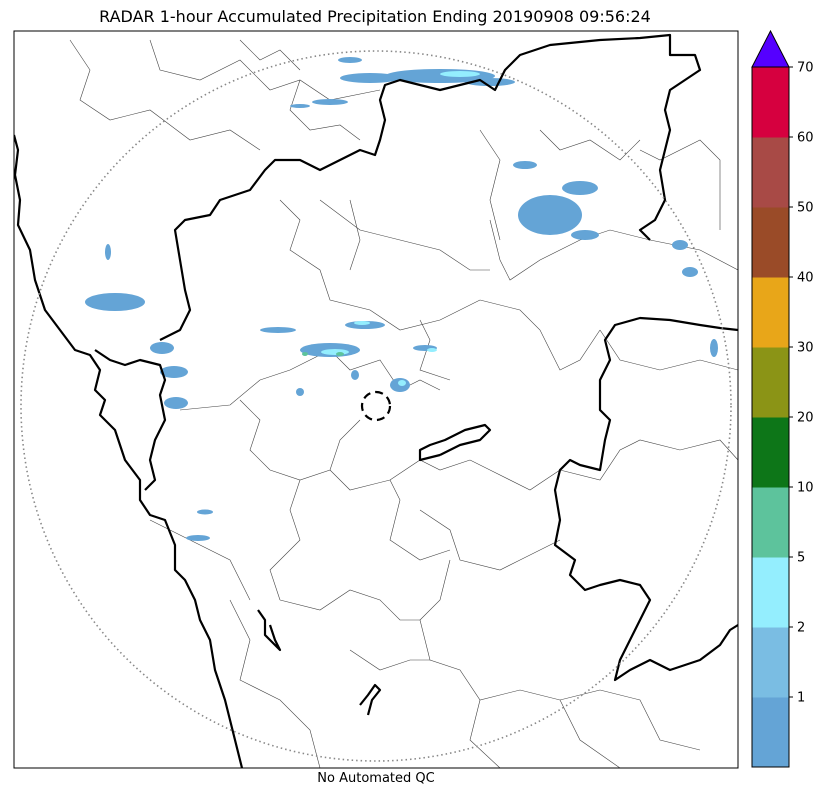 The height and width of the screenshot is (797, 825). I want to click on radar-location-marker, so click(376, 406).